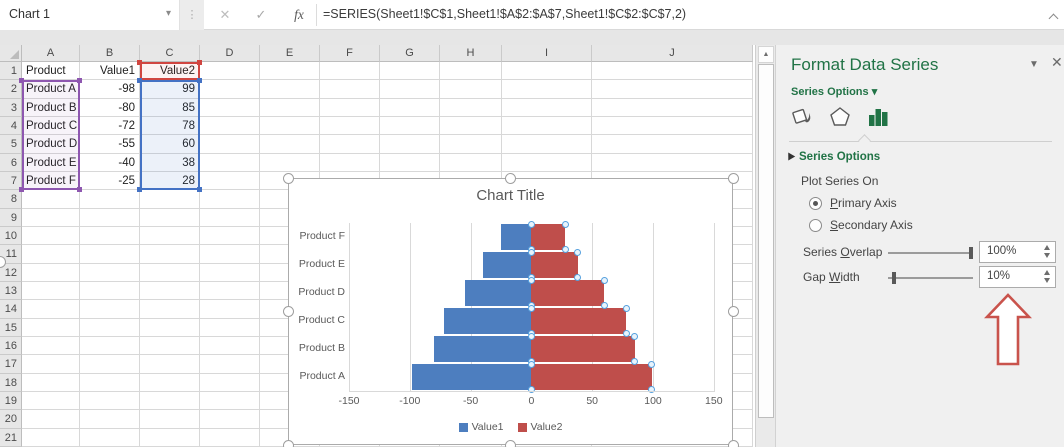 The height and width of the screenshot is (447, 1064). What do you see at coordinates (51, 401) in the screenshot?
I see `cell-A19` at bounding box center [51, 401].